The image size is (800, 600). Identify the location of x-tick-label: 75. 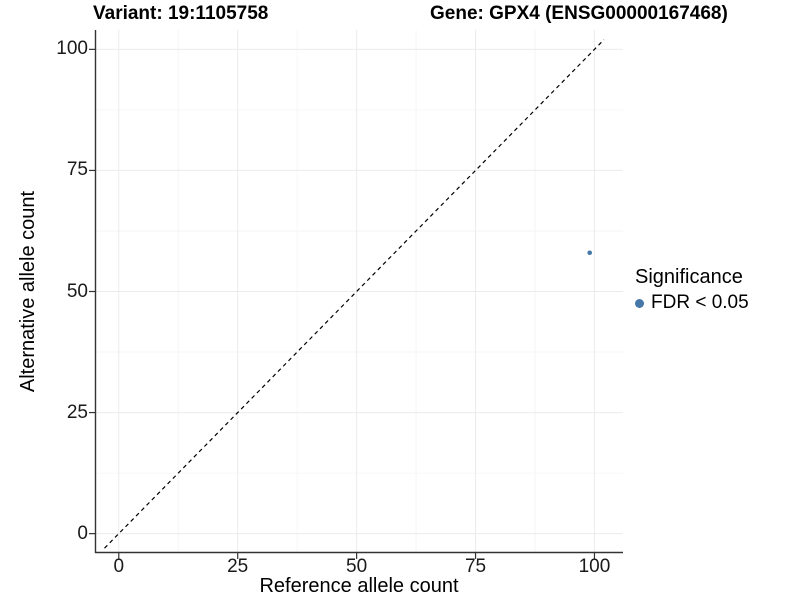
(475, 566).